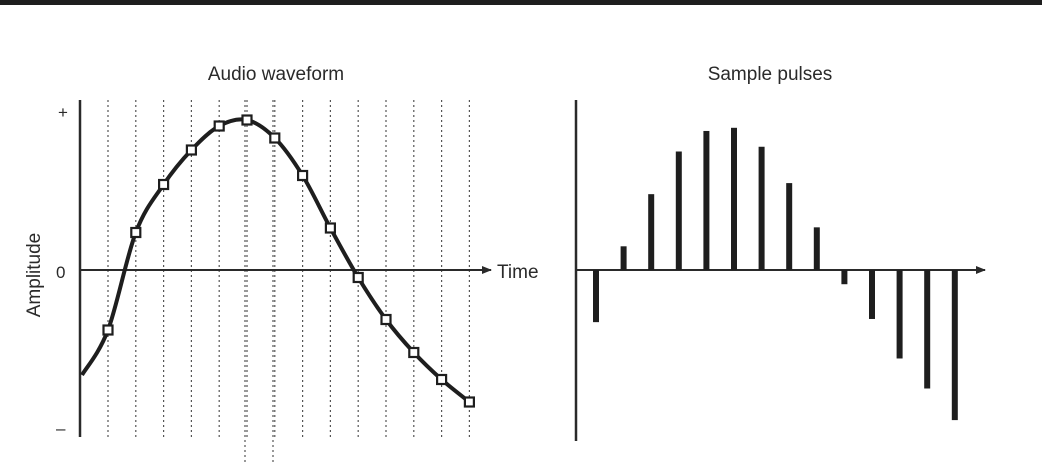  What do you see at coordinates (34, 275) in the screenshot?
I see `y-axis-label: Amplitude` at bounding box center [34, 275].